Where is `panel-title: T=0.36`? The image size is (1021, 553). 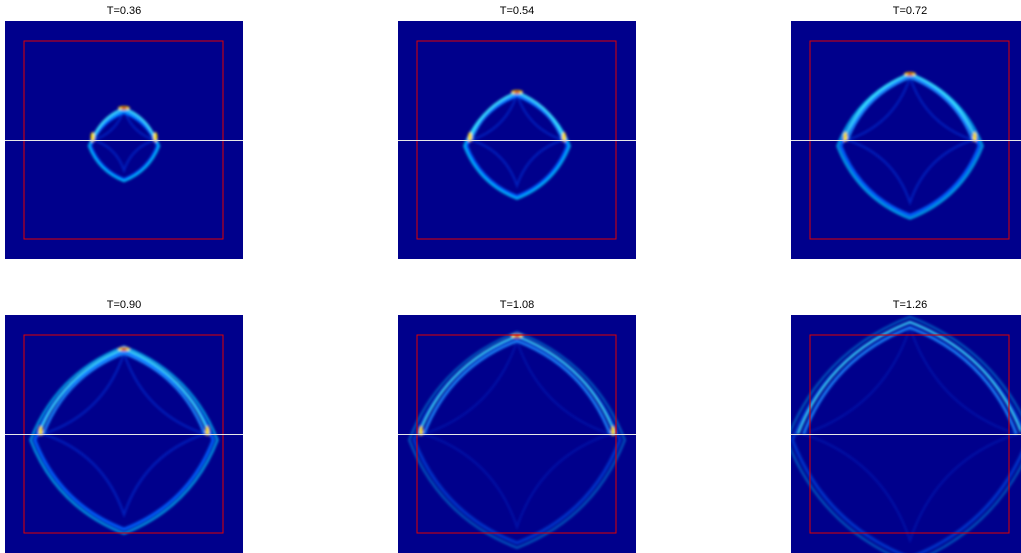
panel-title: T=0.36 is located at coordinates (124, 11).